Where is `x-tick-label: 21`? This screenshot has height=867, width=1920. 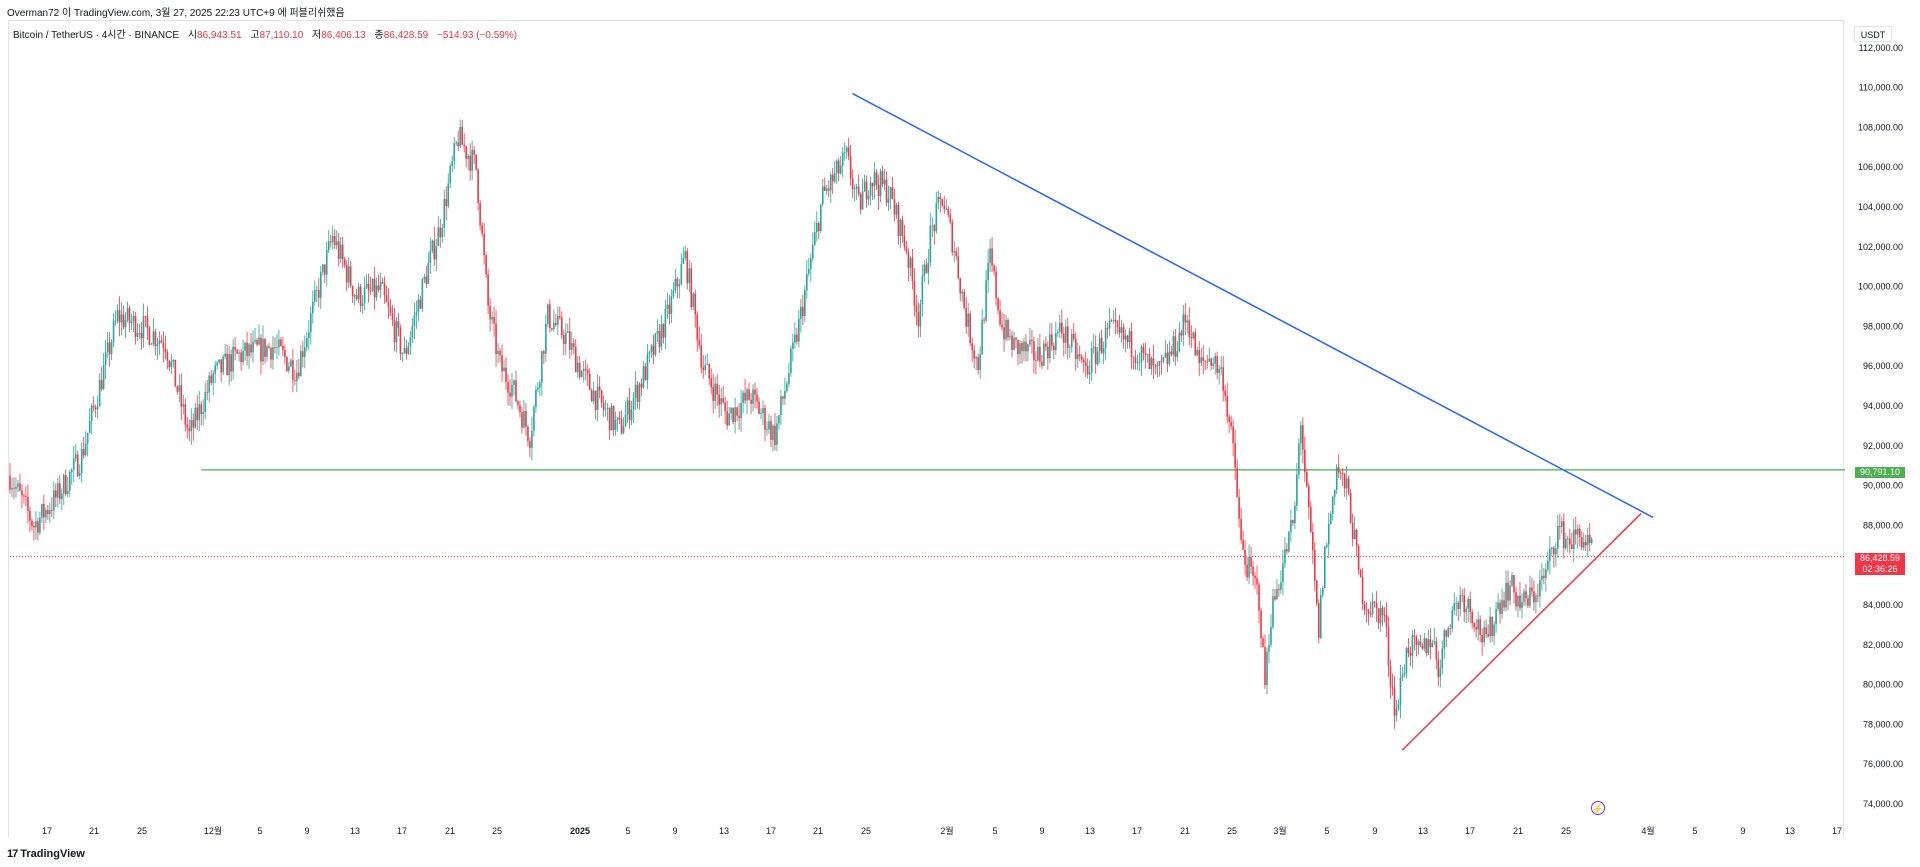 x-tick-label: 21 is located at coordinates (818, 831).